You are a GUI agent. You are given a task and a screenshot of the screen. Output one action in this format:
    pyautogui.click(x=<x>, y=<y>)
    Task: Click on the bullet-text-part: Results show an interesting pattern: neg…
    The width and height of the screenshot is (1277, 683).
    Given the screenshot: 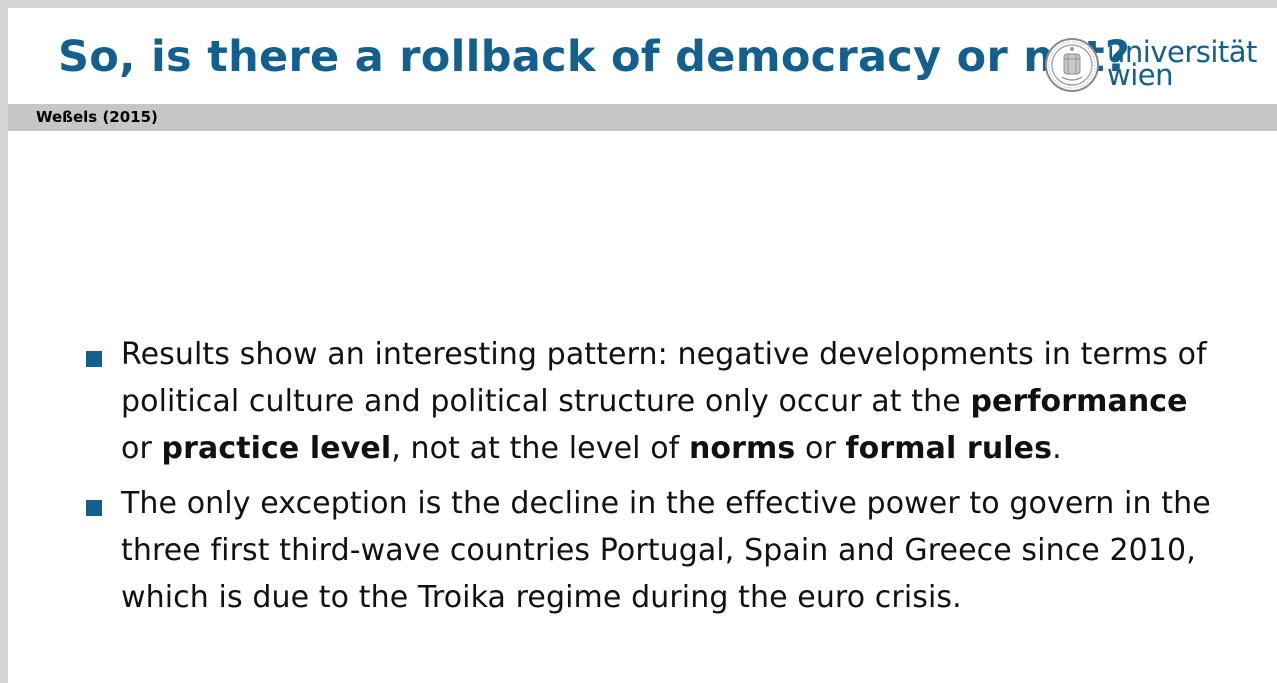 What is the action you would take?
    pyautogui.click(x=664, y=378)
    